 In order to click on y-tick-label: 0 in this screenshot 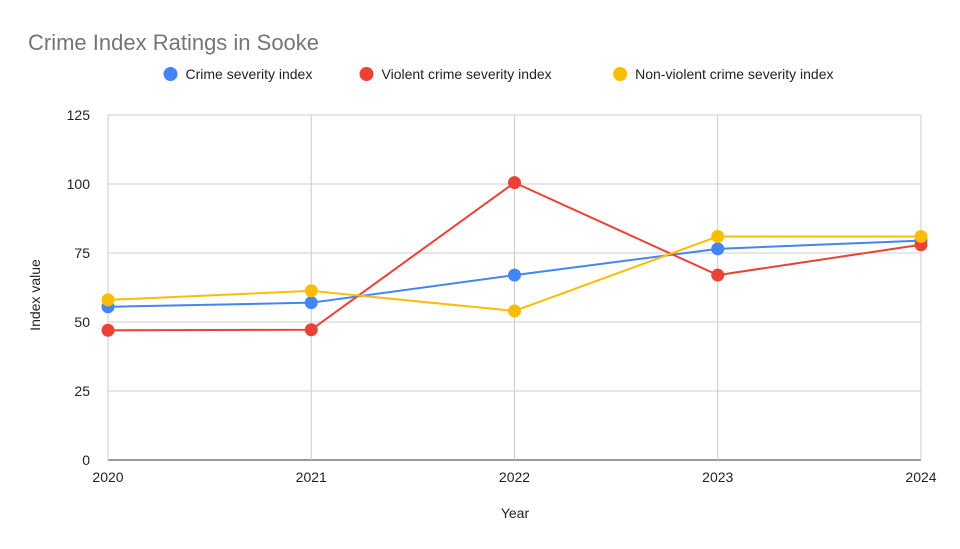, I will do `click(86, 460)`.